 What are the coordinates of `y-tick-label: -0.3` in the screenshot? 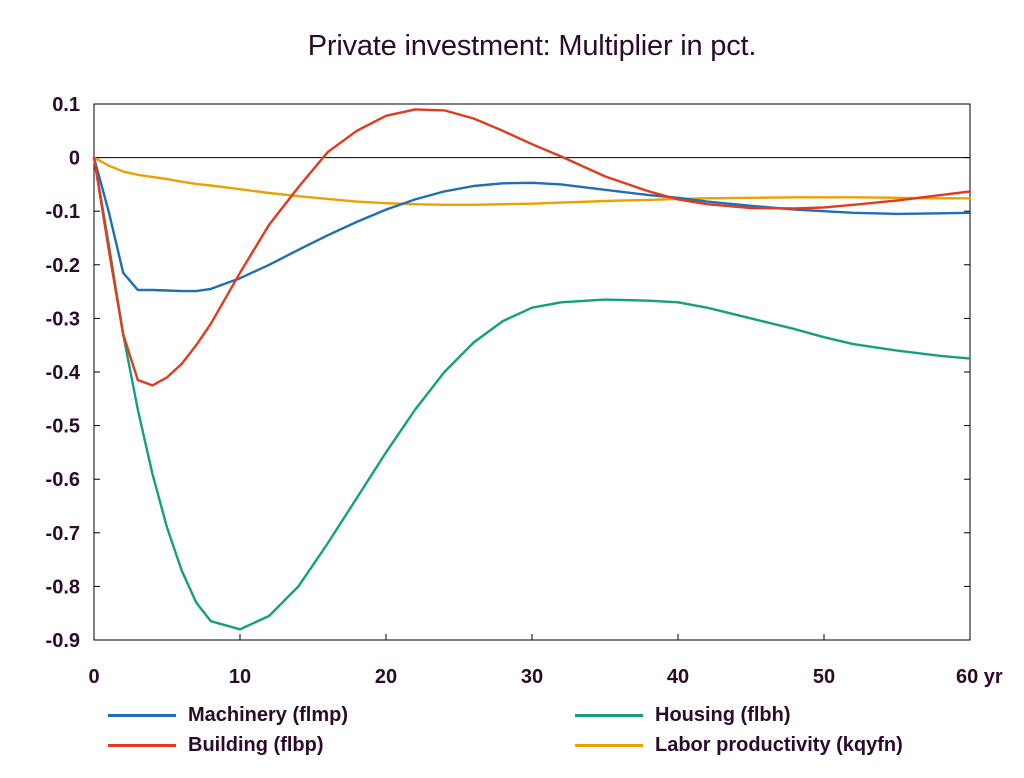 It's located at (63, 319).